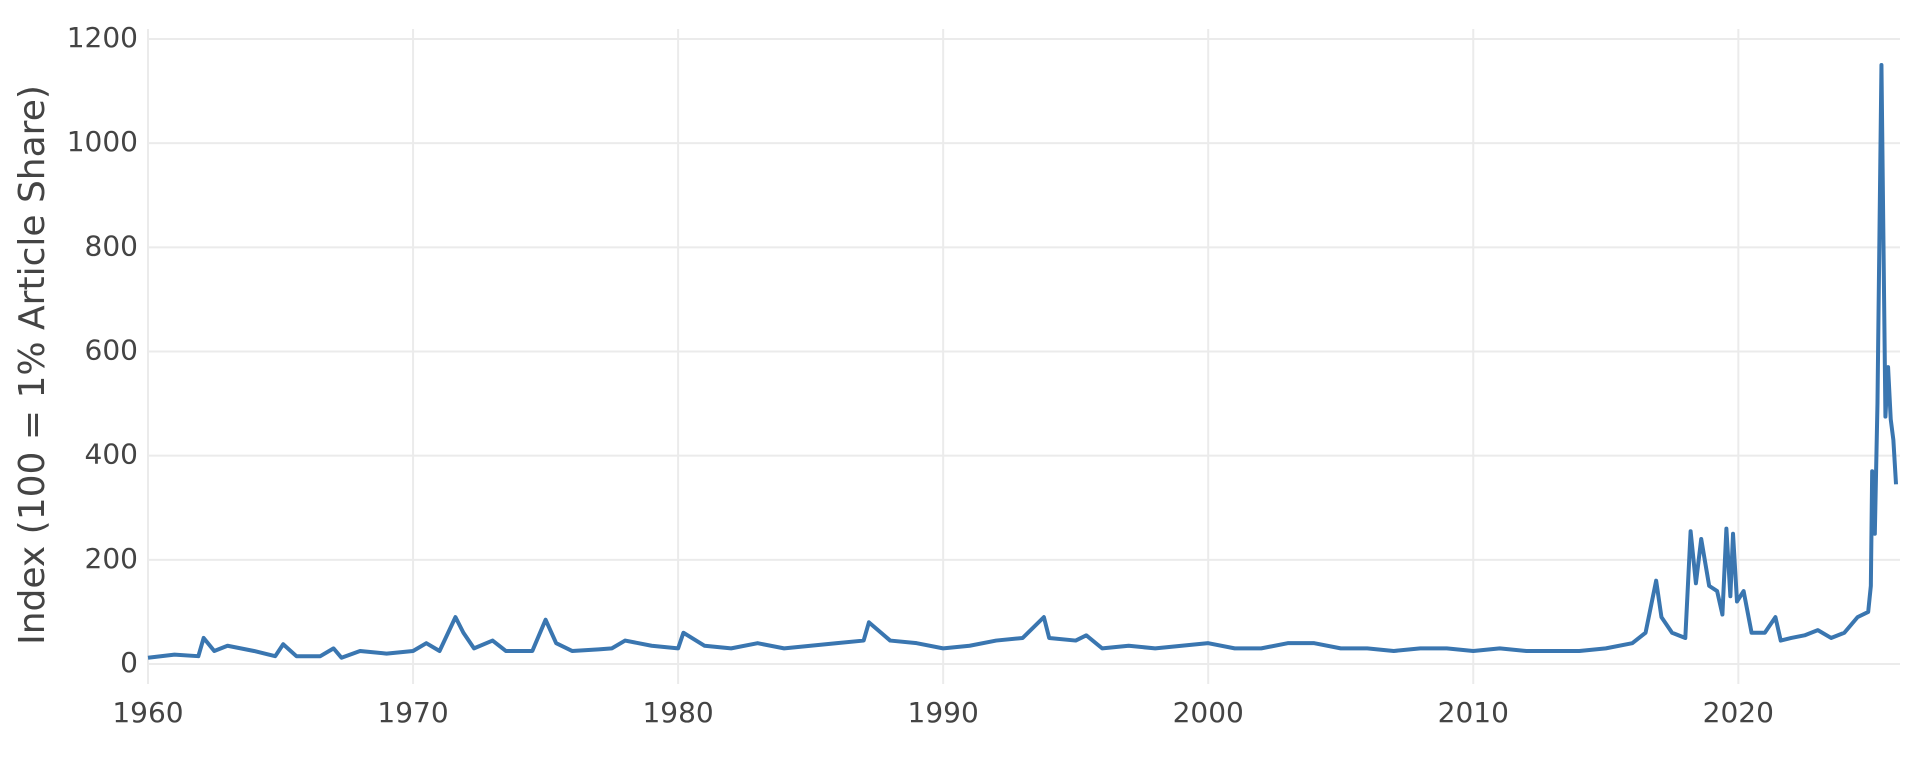 This screenshot has height=762, width=1920. What do you see at coordinates (111, 245) in the screenshot?
I see `y-tick-label: 800` at bounding box center [111, 245].